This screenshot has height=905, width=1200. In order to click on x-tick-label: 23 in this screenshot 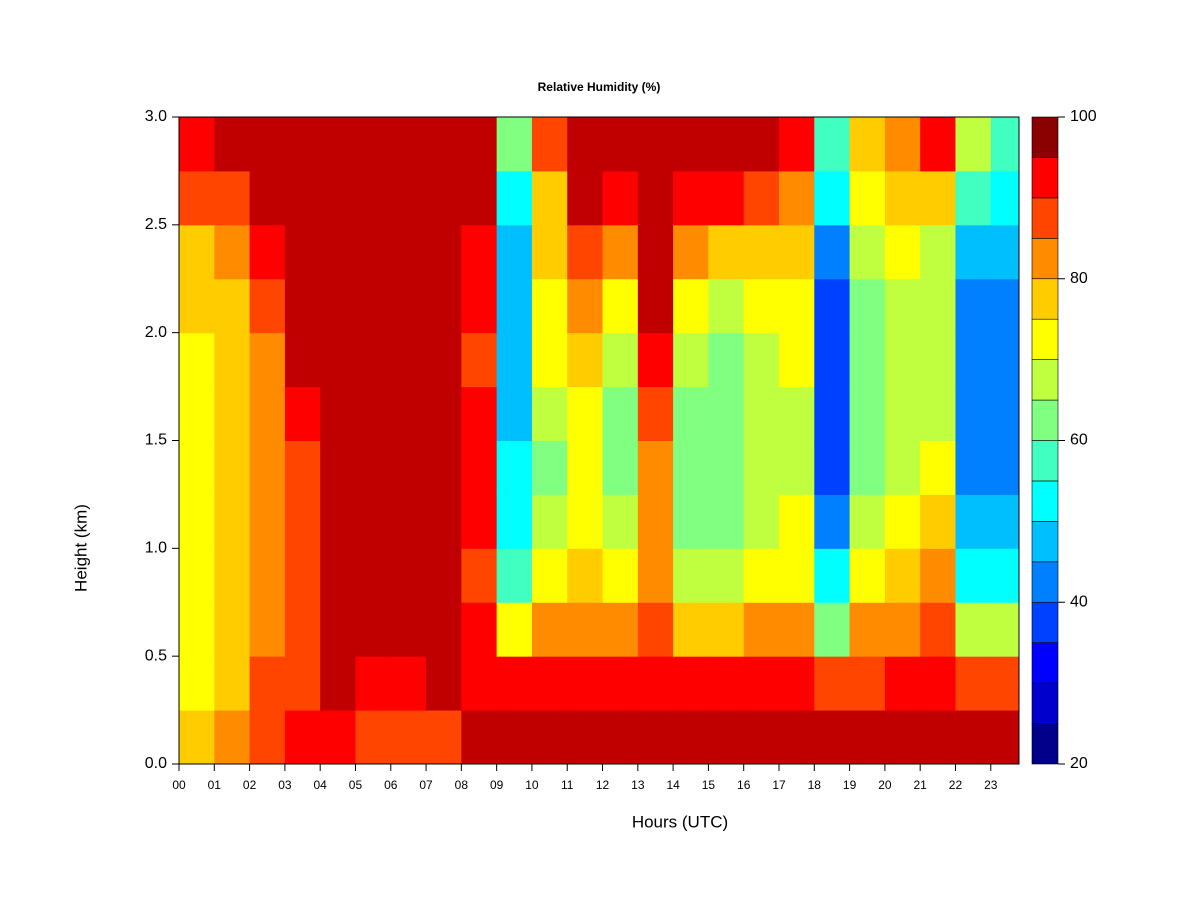, I will do `click(991, 785)`.